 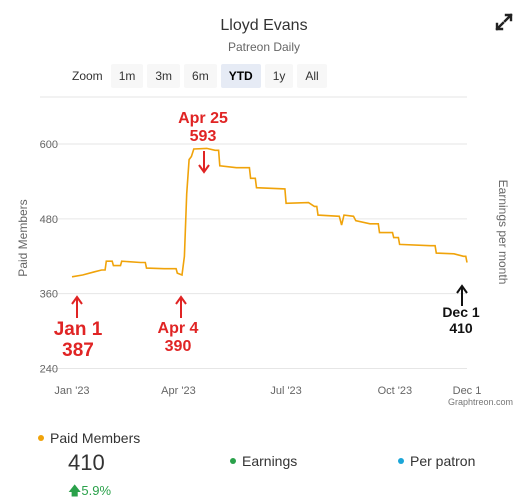 I want to click on legend-paid-members-dot, so click(x=41, y=438).